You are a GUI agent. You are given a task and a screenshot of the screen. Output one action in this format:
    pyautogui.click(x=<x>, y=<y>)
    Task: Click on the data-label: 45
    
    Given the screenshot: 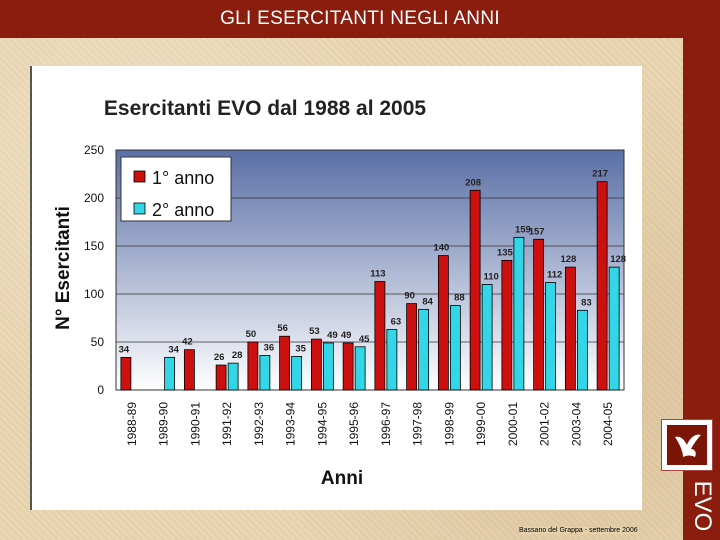 What is the action you would take?
    pyautogui.click(x=364, y=339)
    